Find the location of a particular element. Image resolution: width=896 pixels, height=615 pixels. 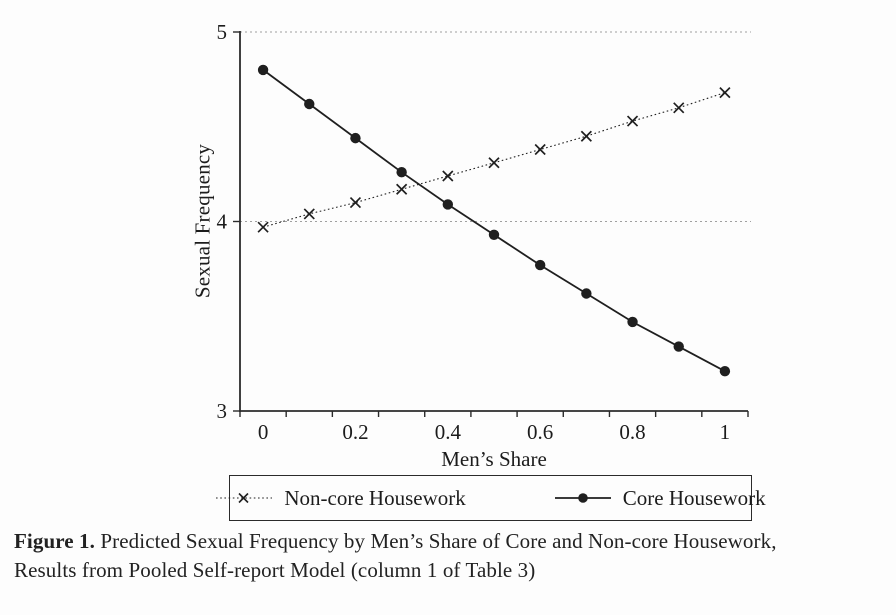

legend-marker-circle is located at coordinates (582, 498).